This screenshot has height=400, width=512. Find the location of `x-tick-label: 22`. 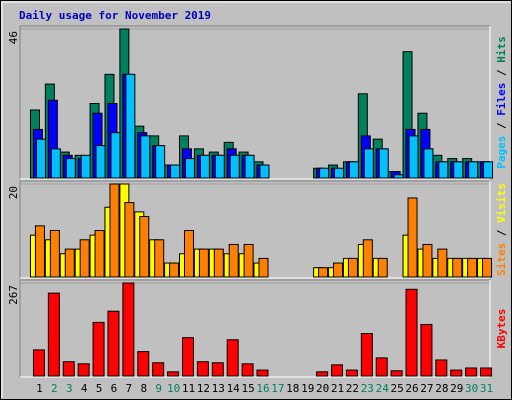

x-tick-label: 22 is located at coordinates (352, 388).